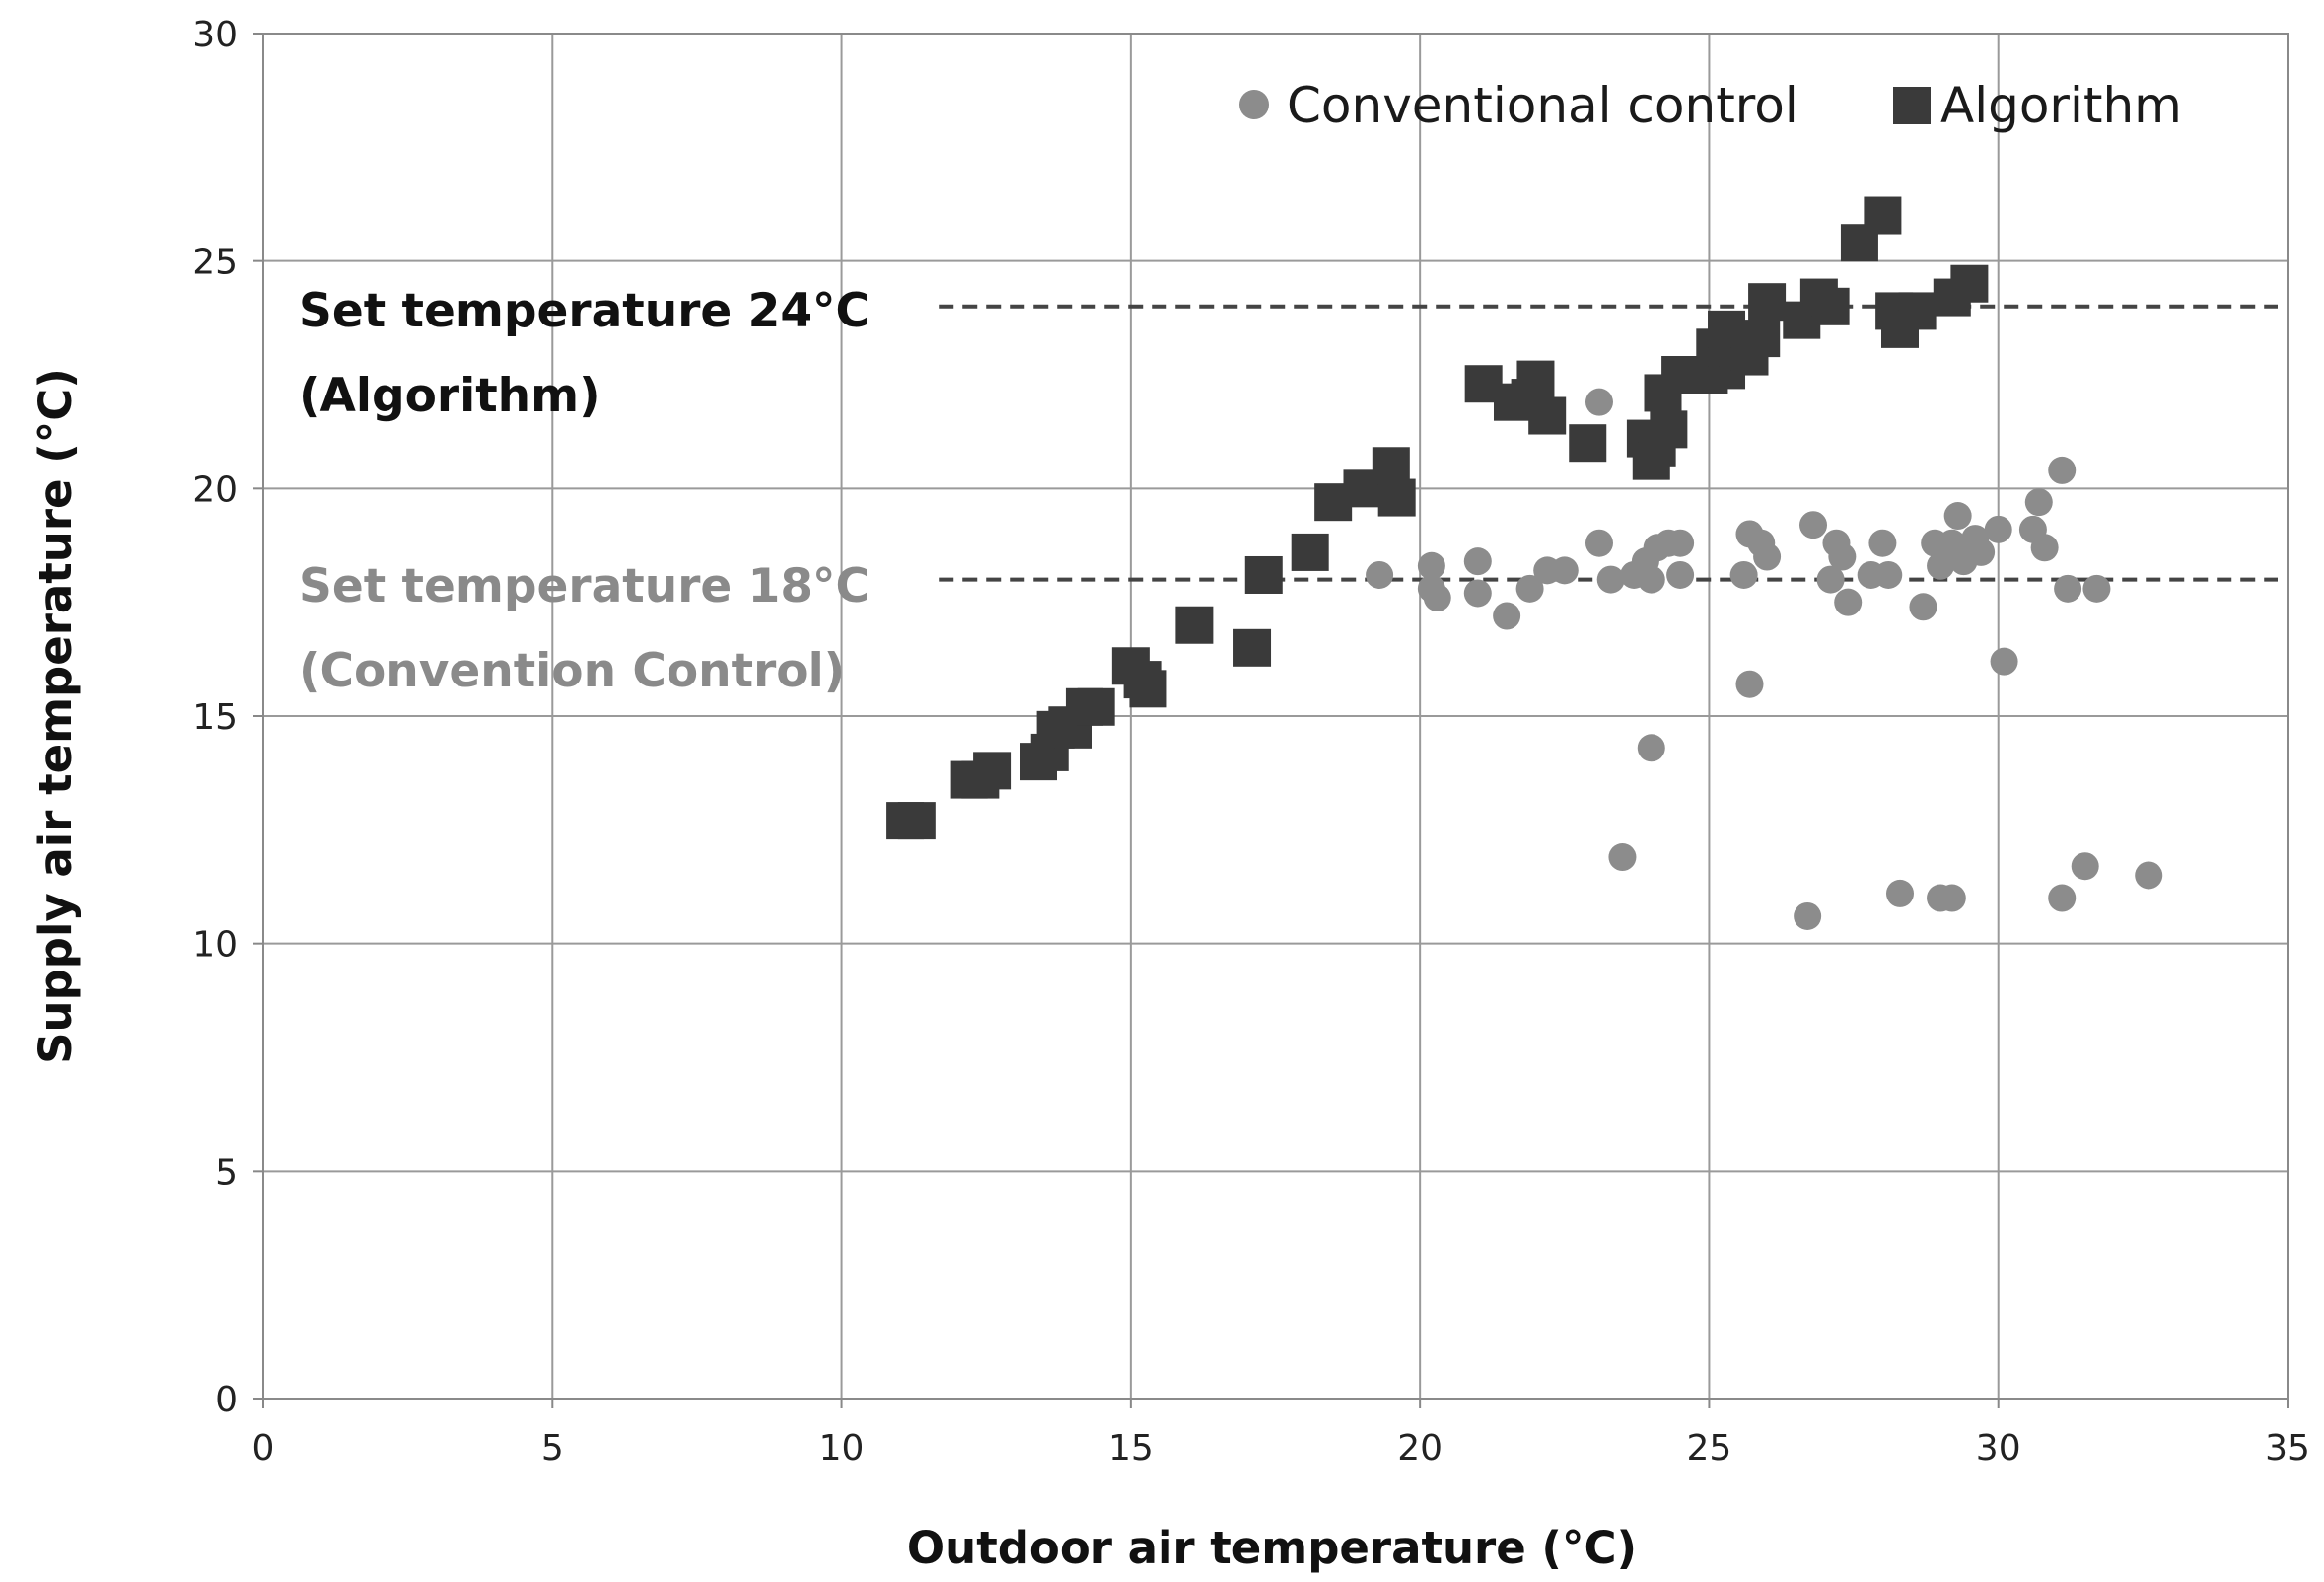  What do you see at coordinates (1764, 659) in the screenshot?
I see `conventional-control-points` at bounding box center [1764, 659].